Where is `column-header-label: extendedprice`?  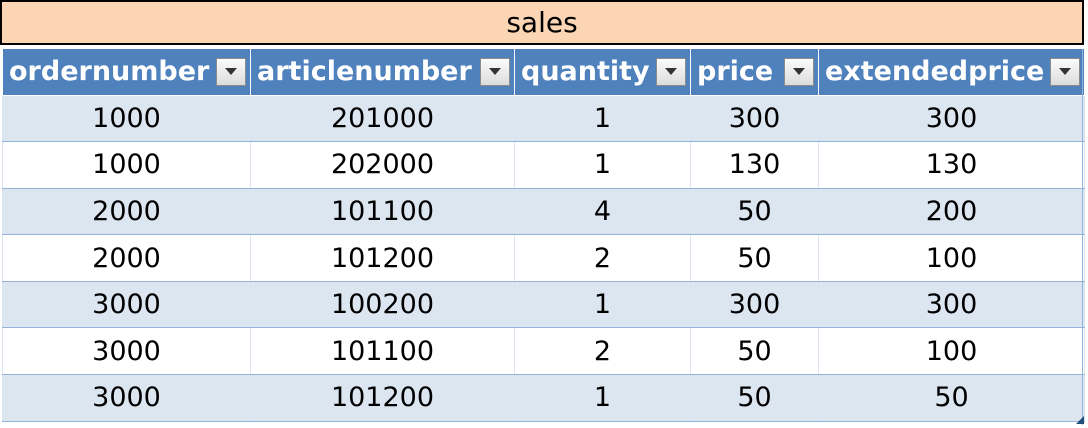 column-header-label: extendedprice is located at coordinates (935, 72).